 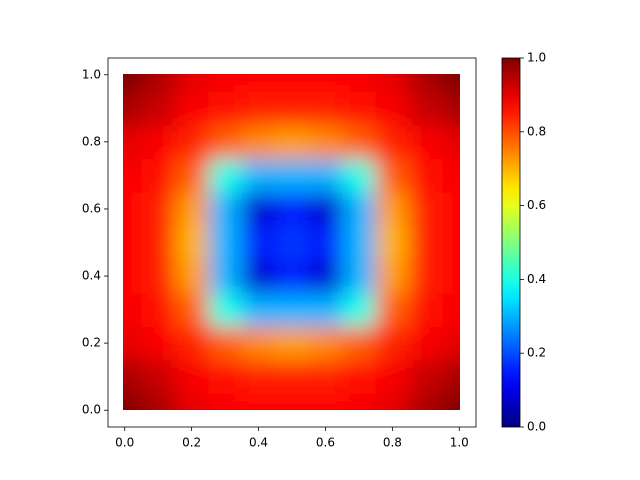 What do you see at coordinates (392, 443) in the screenshot?
I see `x-tick-label: 0.8` at bounding box center [392, 443].